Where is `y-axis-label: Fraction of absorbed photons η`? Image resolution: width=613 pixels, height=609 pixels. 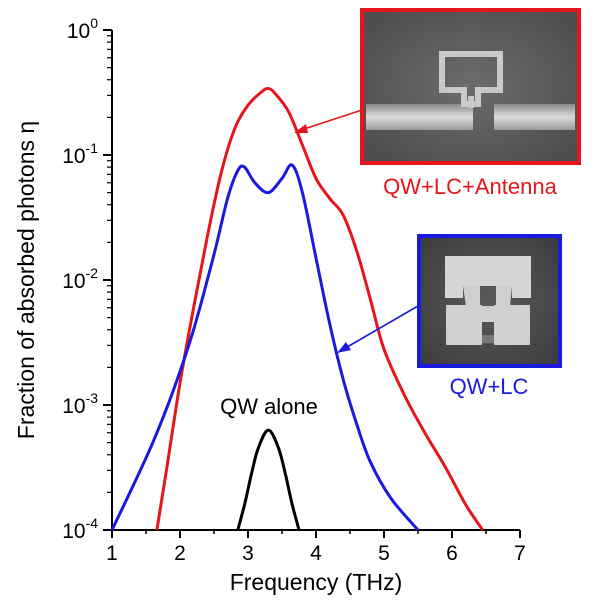 y-axis-label: Fraction of absorbed photons η is located at coordinates (26, 280).